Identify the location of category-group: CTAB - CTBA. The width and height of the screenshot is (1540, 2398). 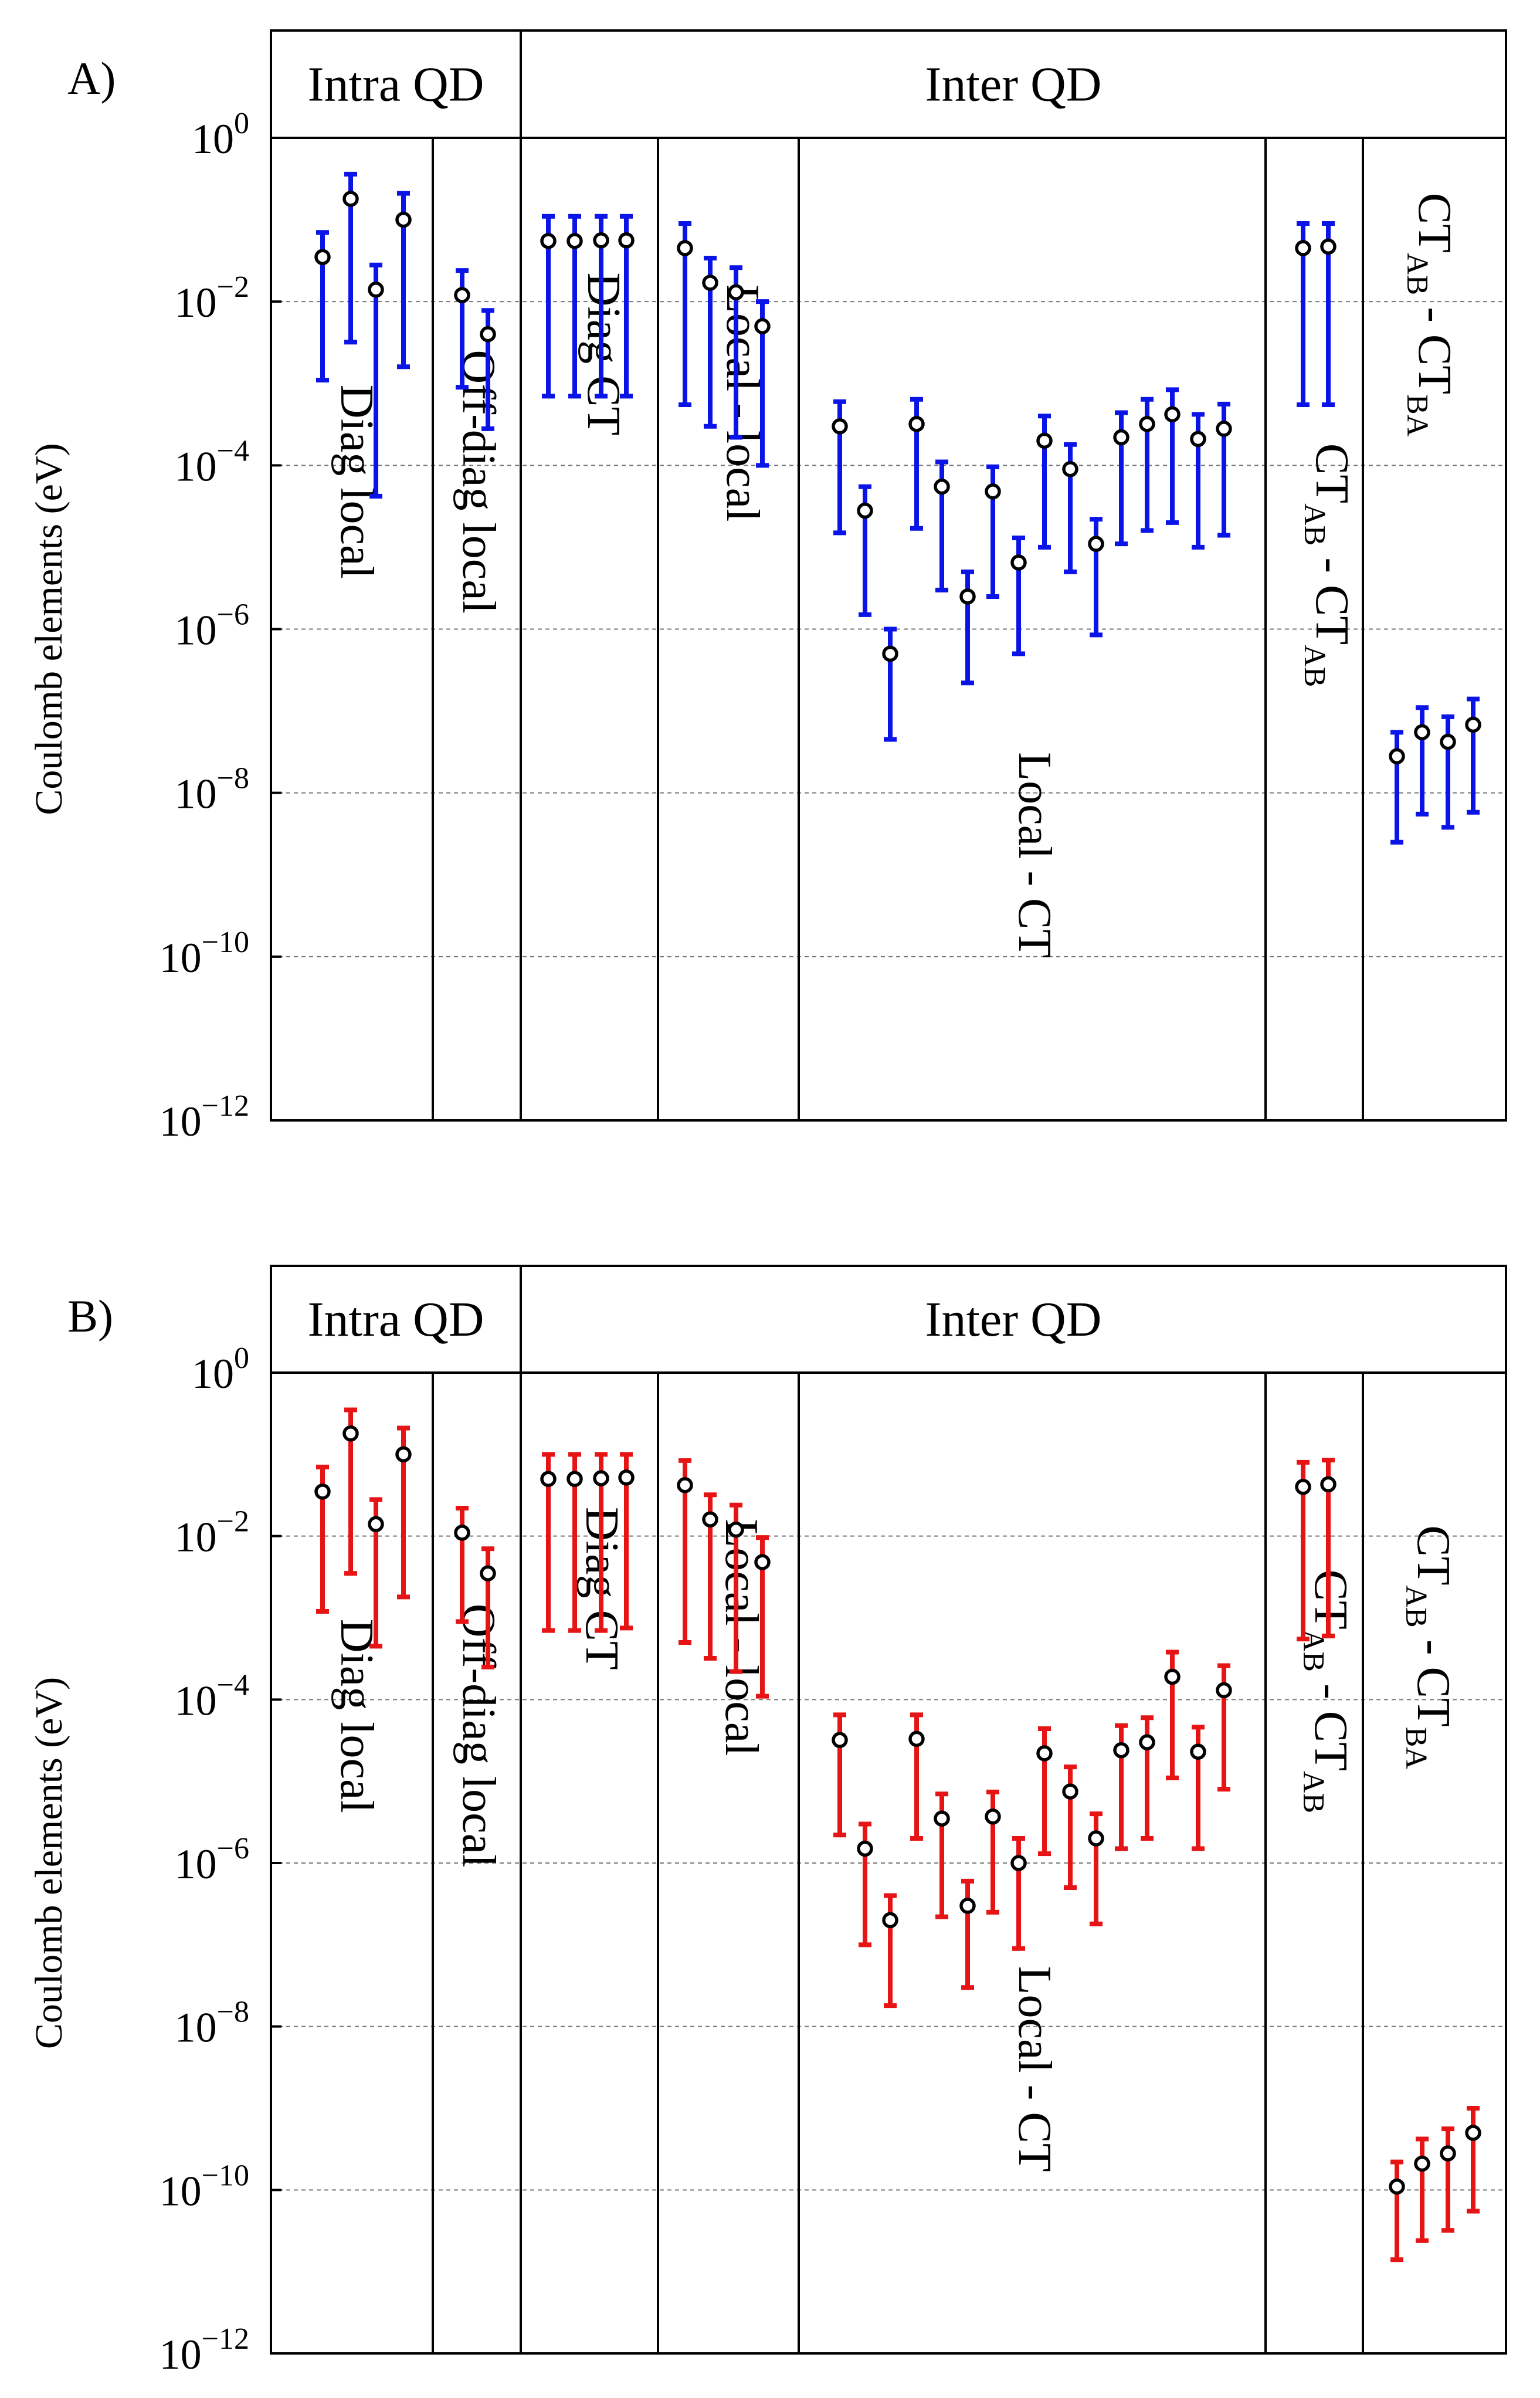
(1435, 1893).